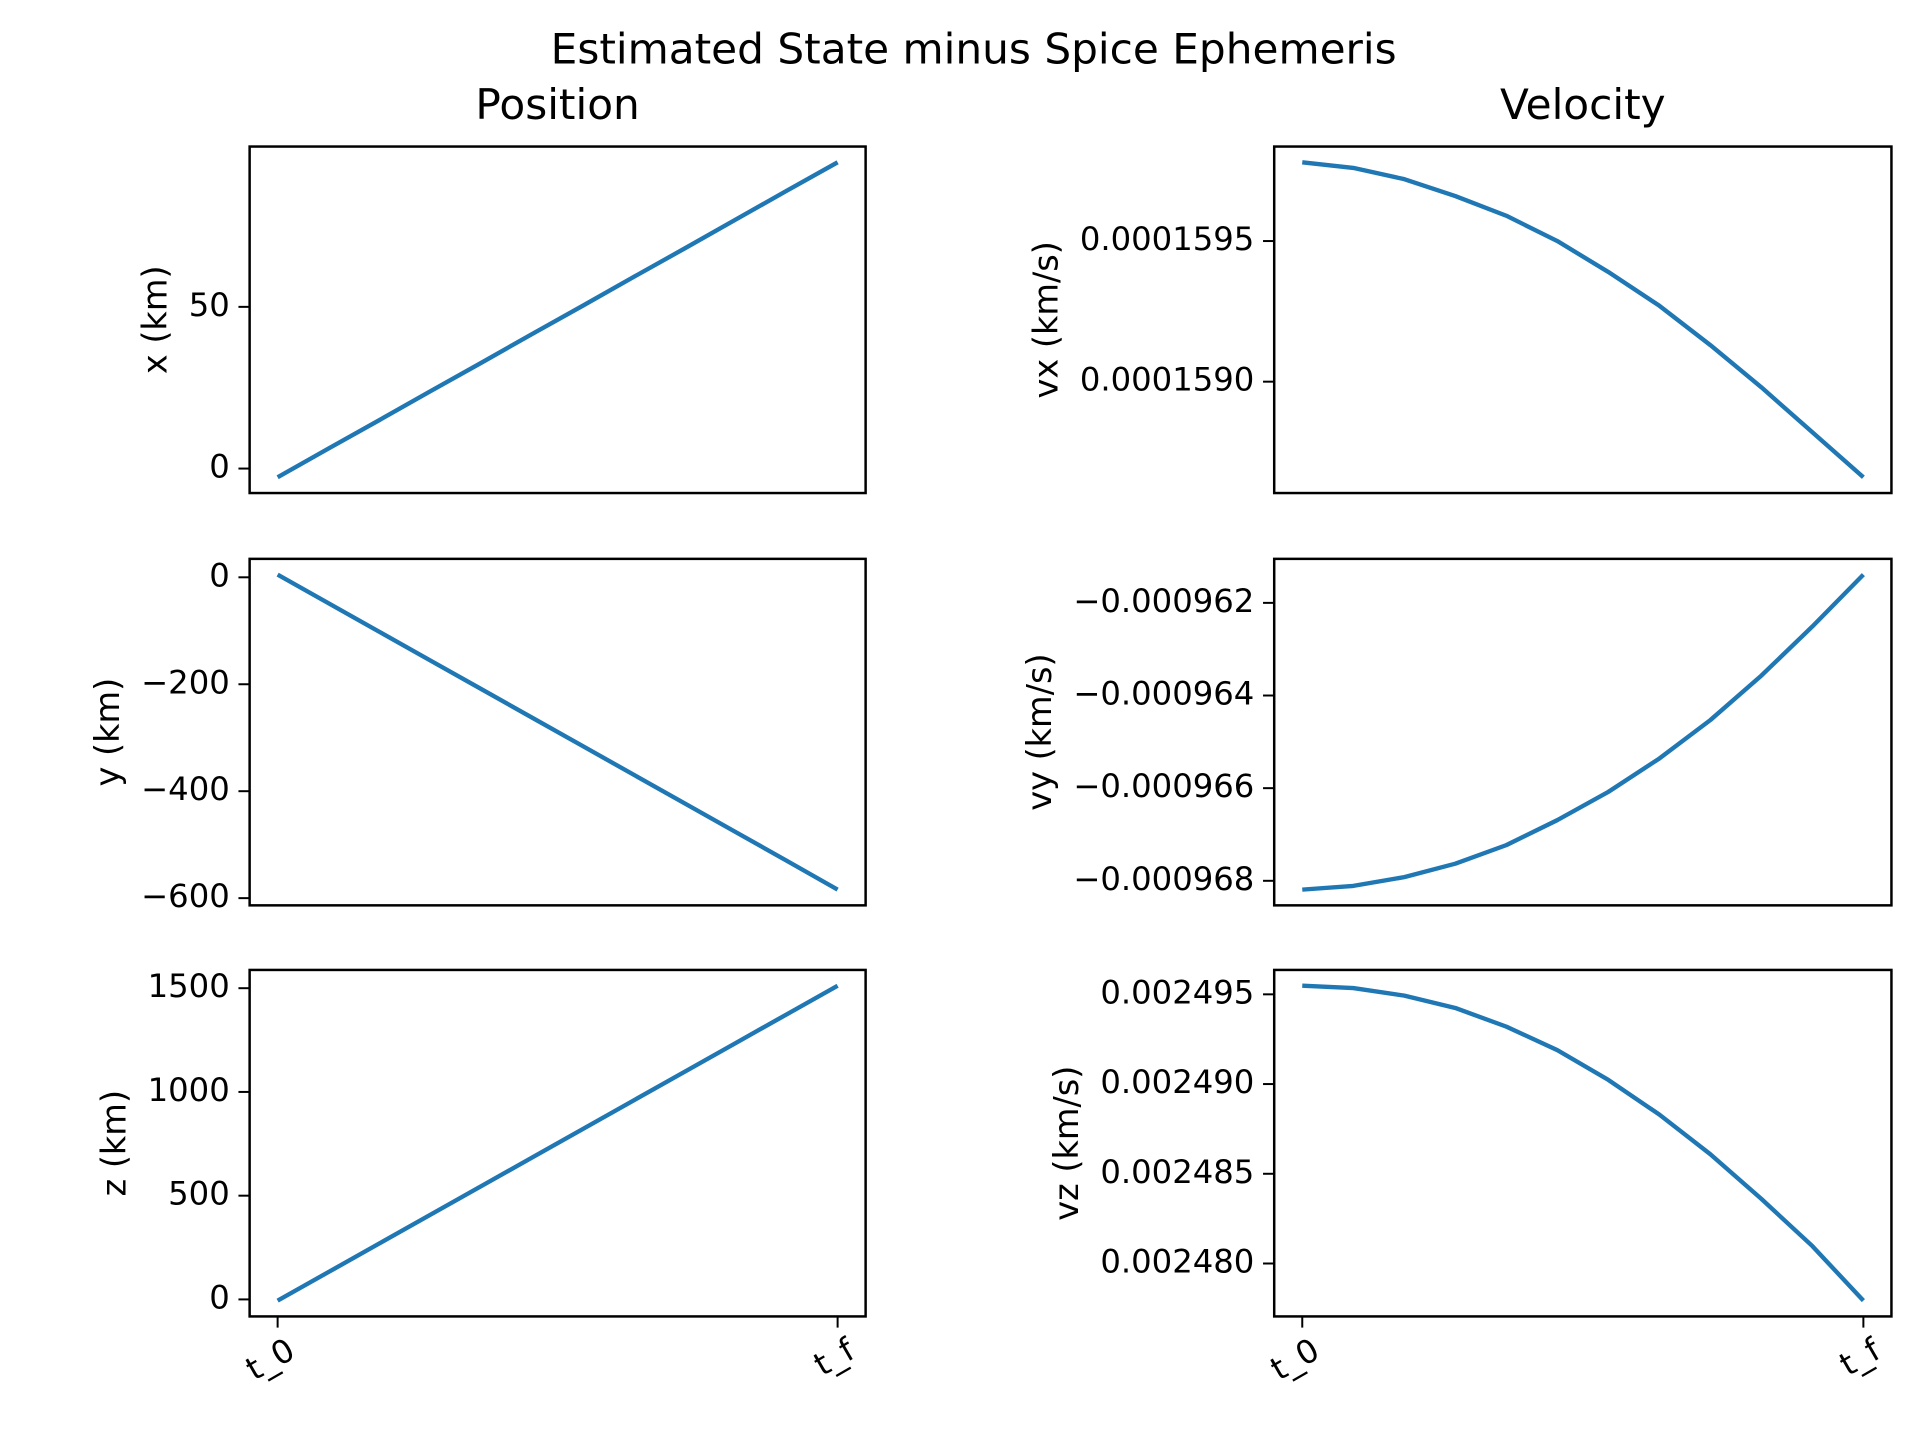 The height and width of the screenshot is (1440, 1920). I want to click on y-tick-label: −0.000968, so click(1163, 879).